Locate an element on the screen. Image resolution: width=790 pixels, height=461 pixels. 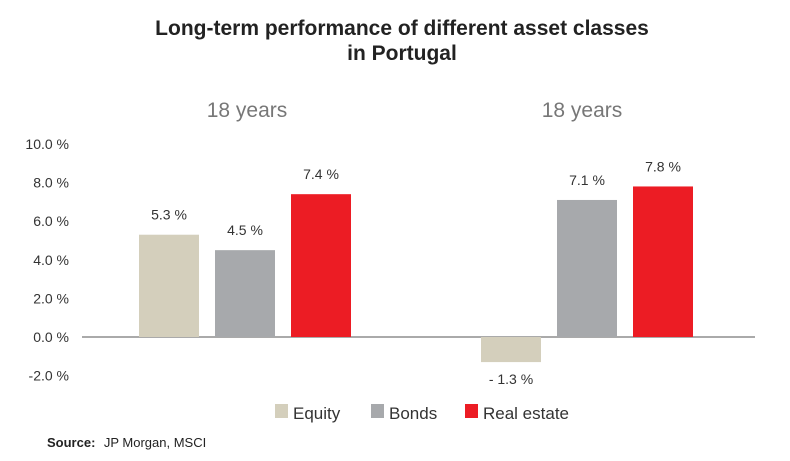
chart-title-line: in Portugal is located at coordinates (402, 53).